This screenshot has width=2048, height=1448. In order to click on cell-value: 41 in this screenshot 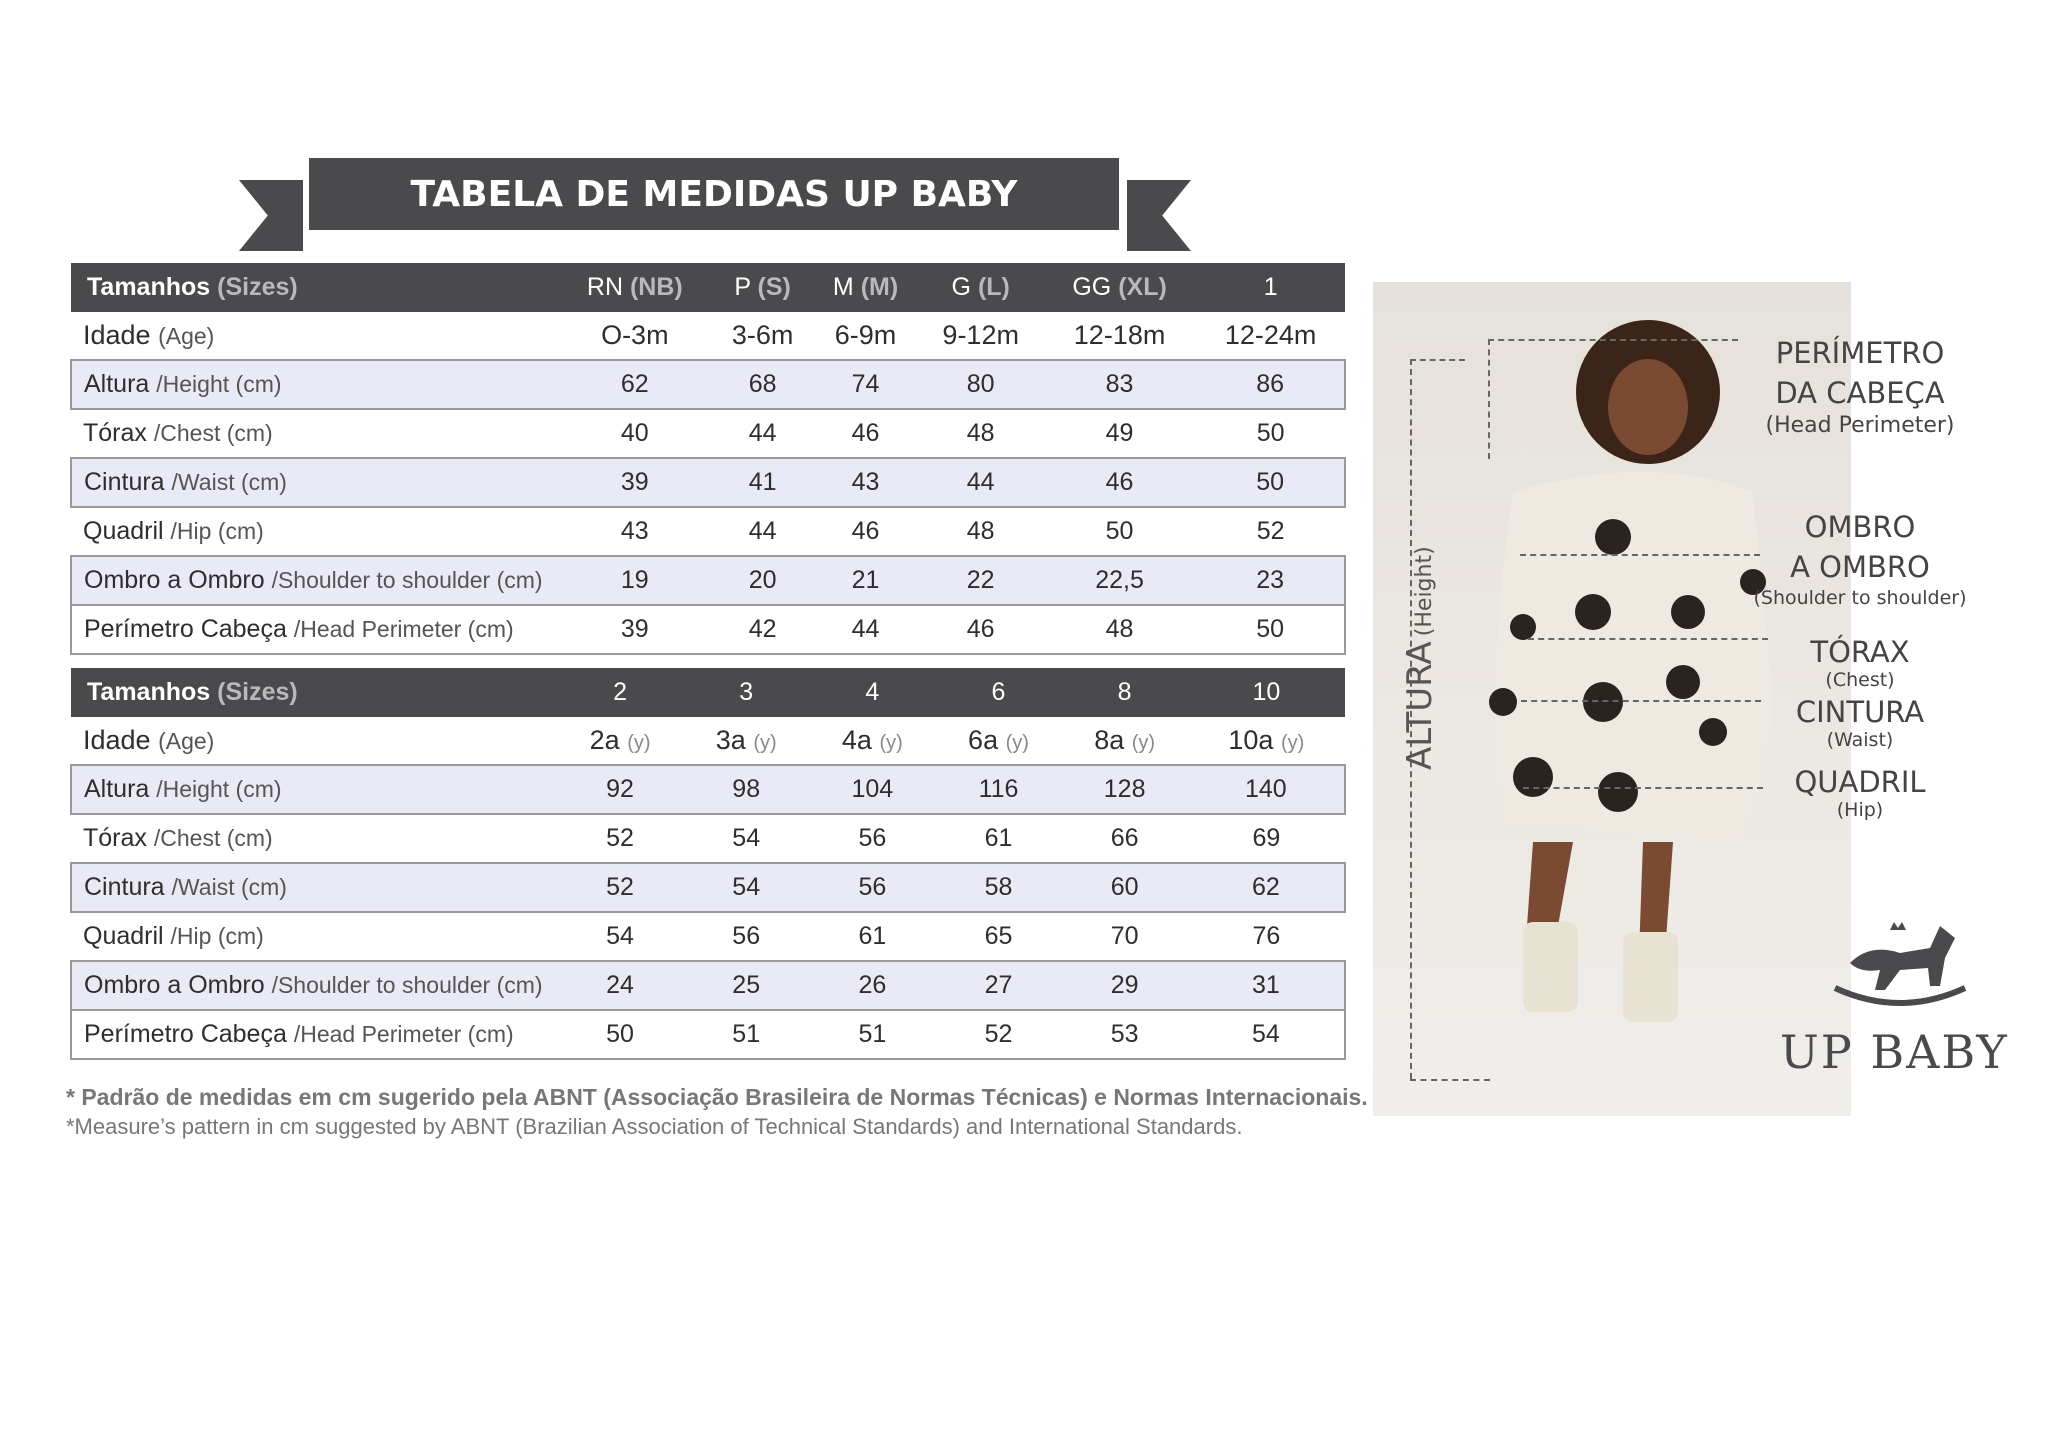, I will do `click(762, 482)`.